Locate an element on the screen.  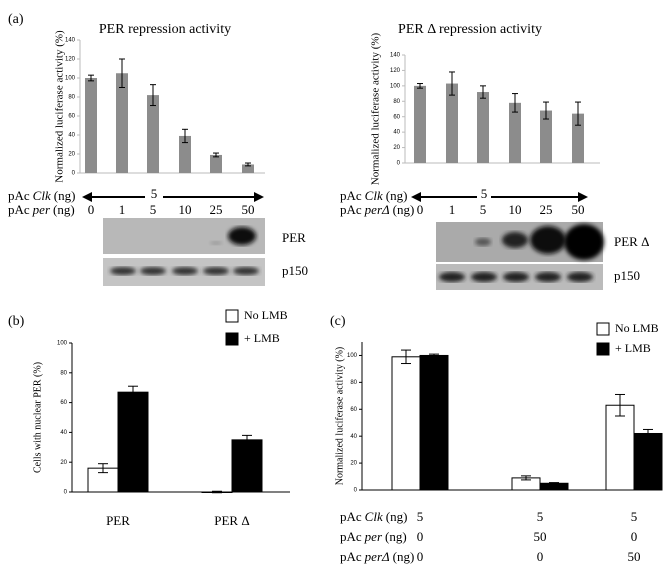
x-tick-label: PER Δ is located at coordinates (231, 520).